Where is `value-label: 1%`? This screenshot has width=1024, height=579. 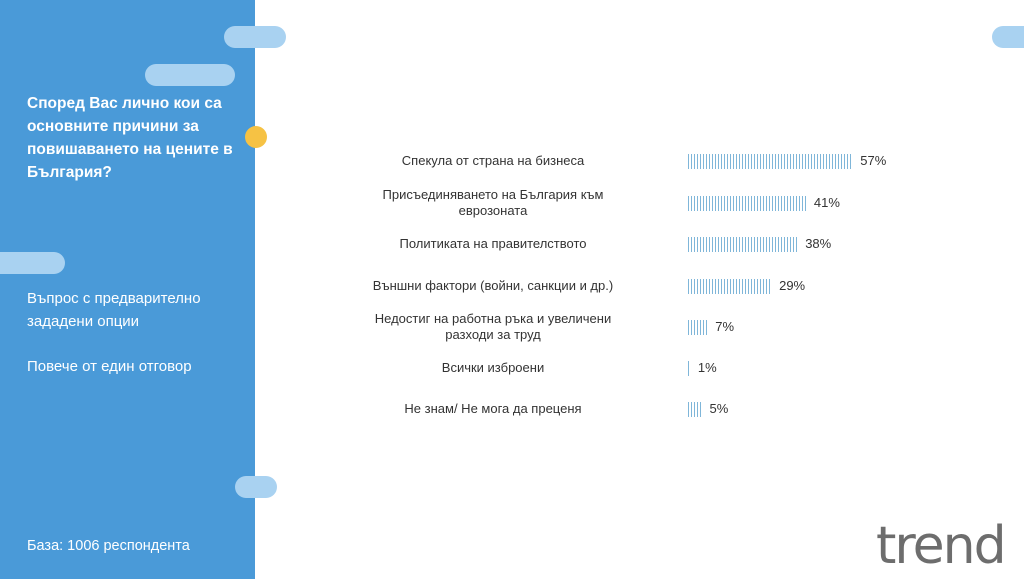
value-label: 1% is located at coordinates (707, 367).